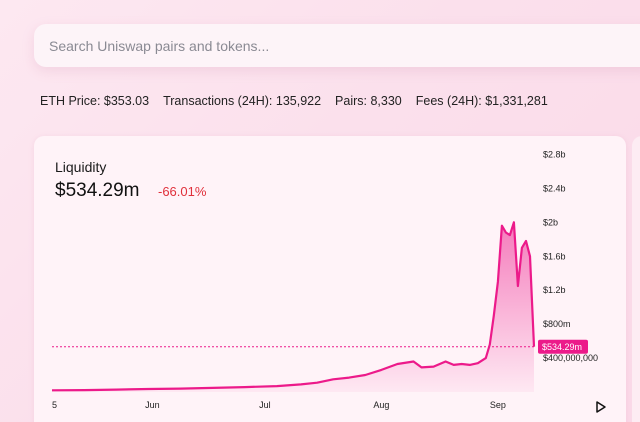 This screenshot has height=422, width=640. I want to click on x-tick-label: Aug, so click(381, 405).